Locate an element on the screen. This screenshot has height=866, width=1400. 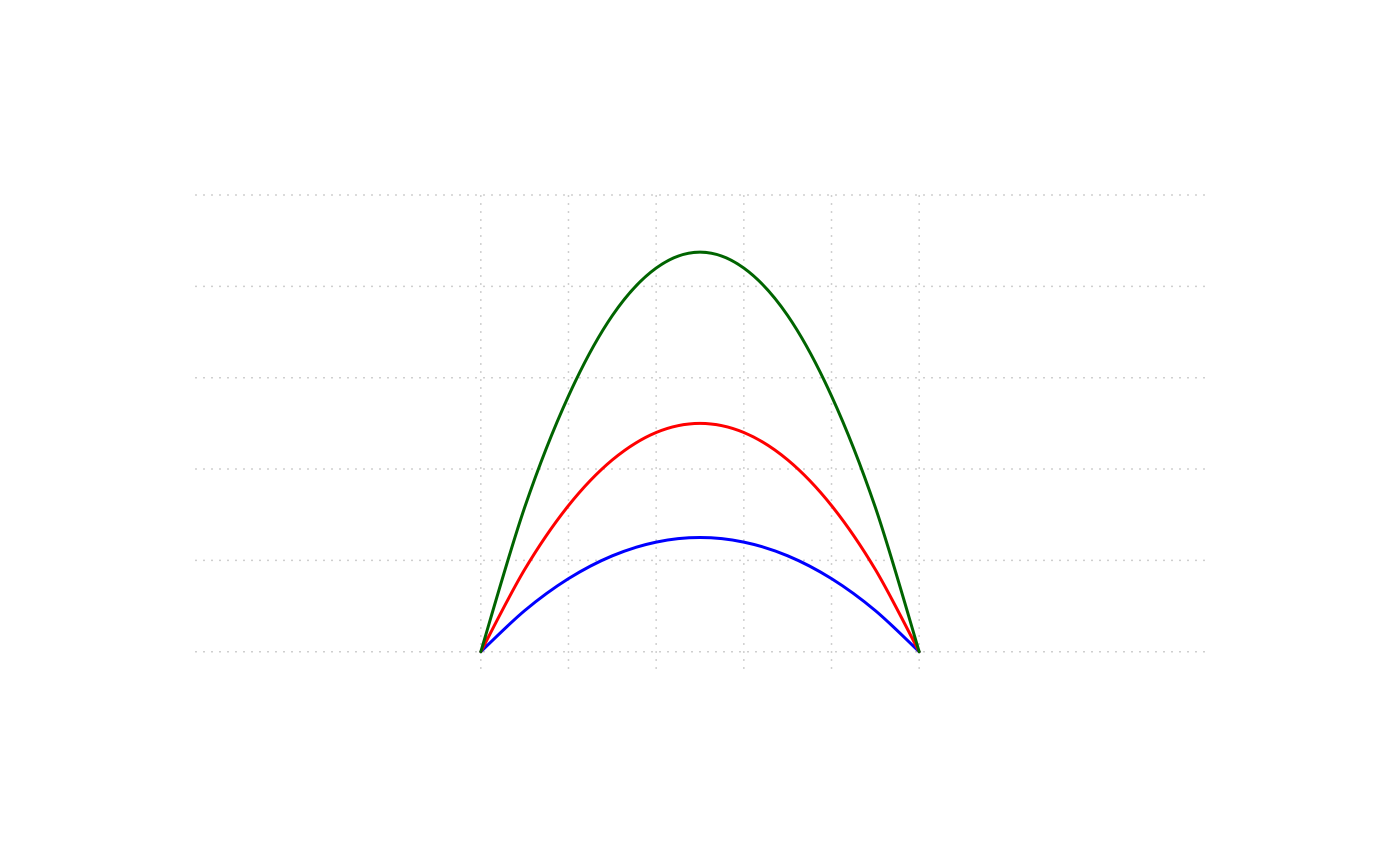
series-group is located at coordinates (700, 452).